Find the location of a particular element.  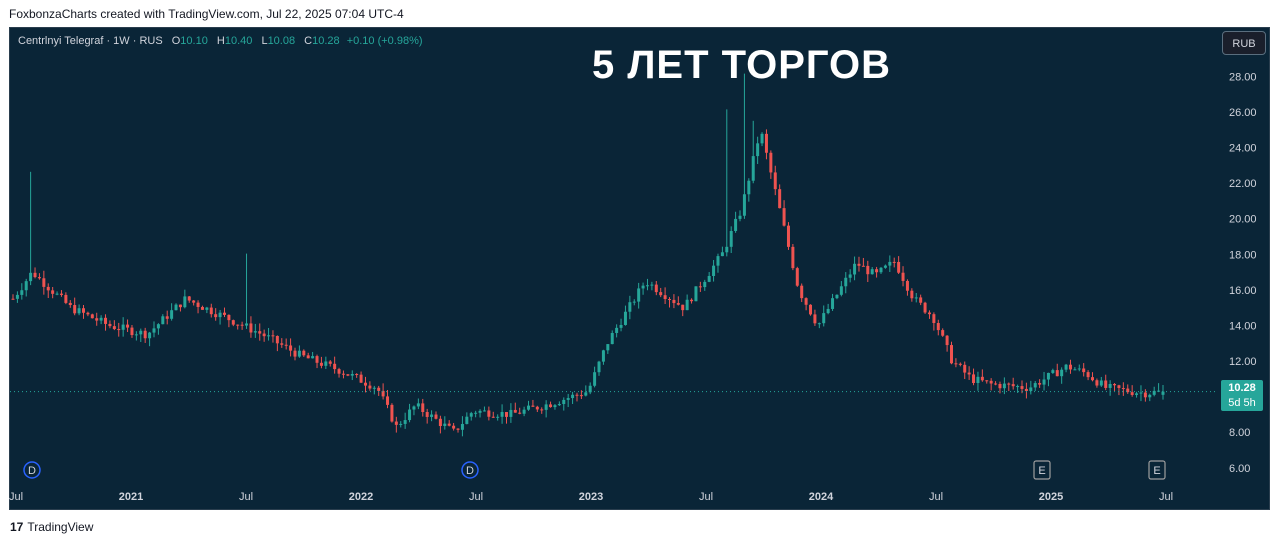

bar-countdown: 5d 5h is located at coordinates (1242, 403).